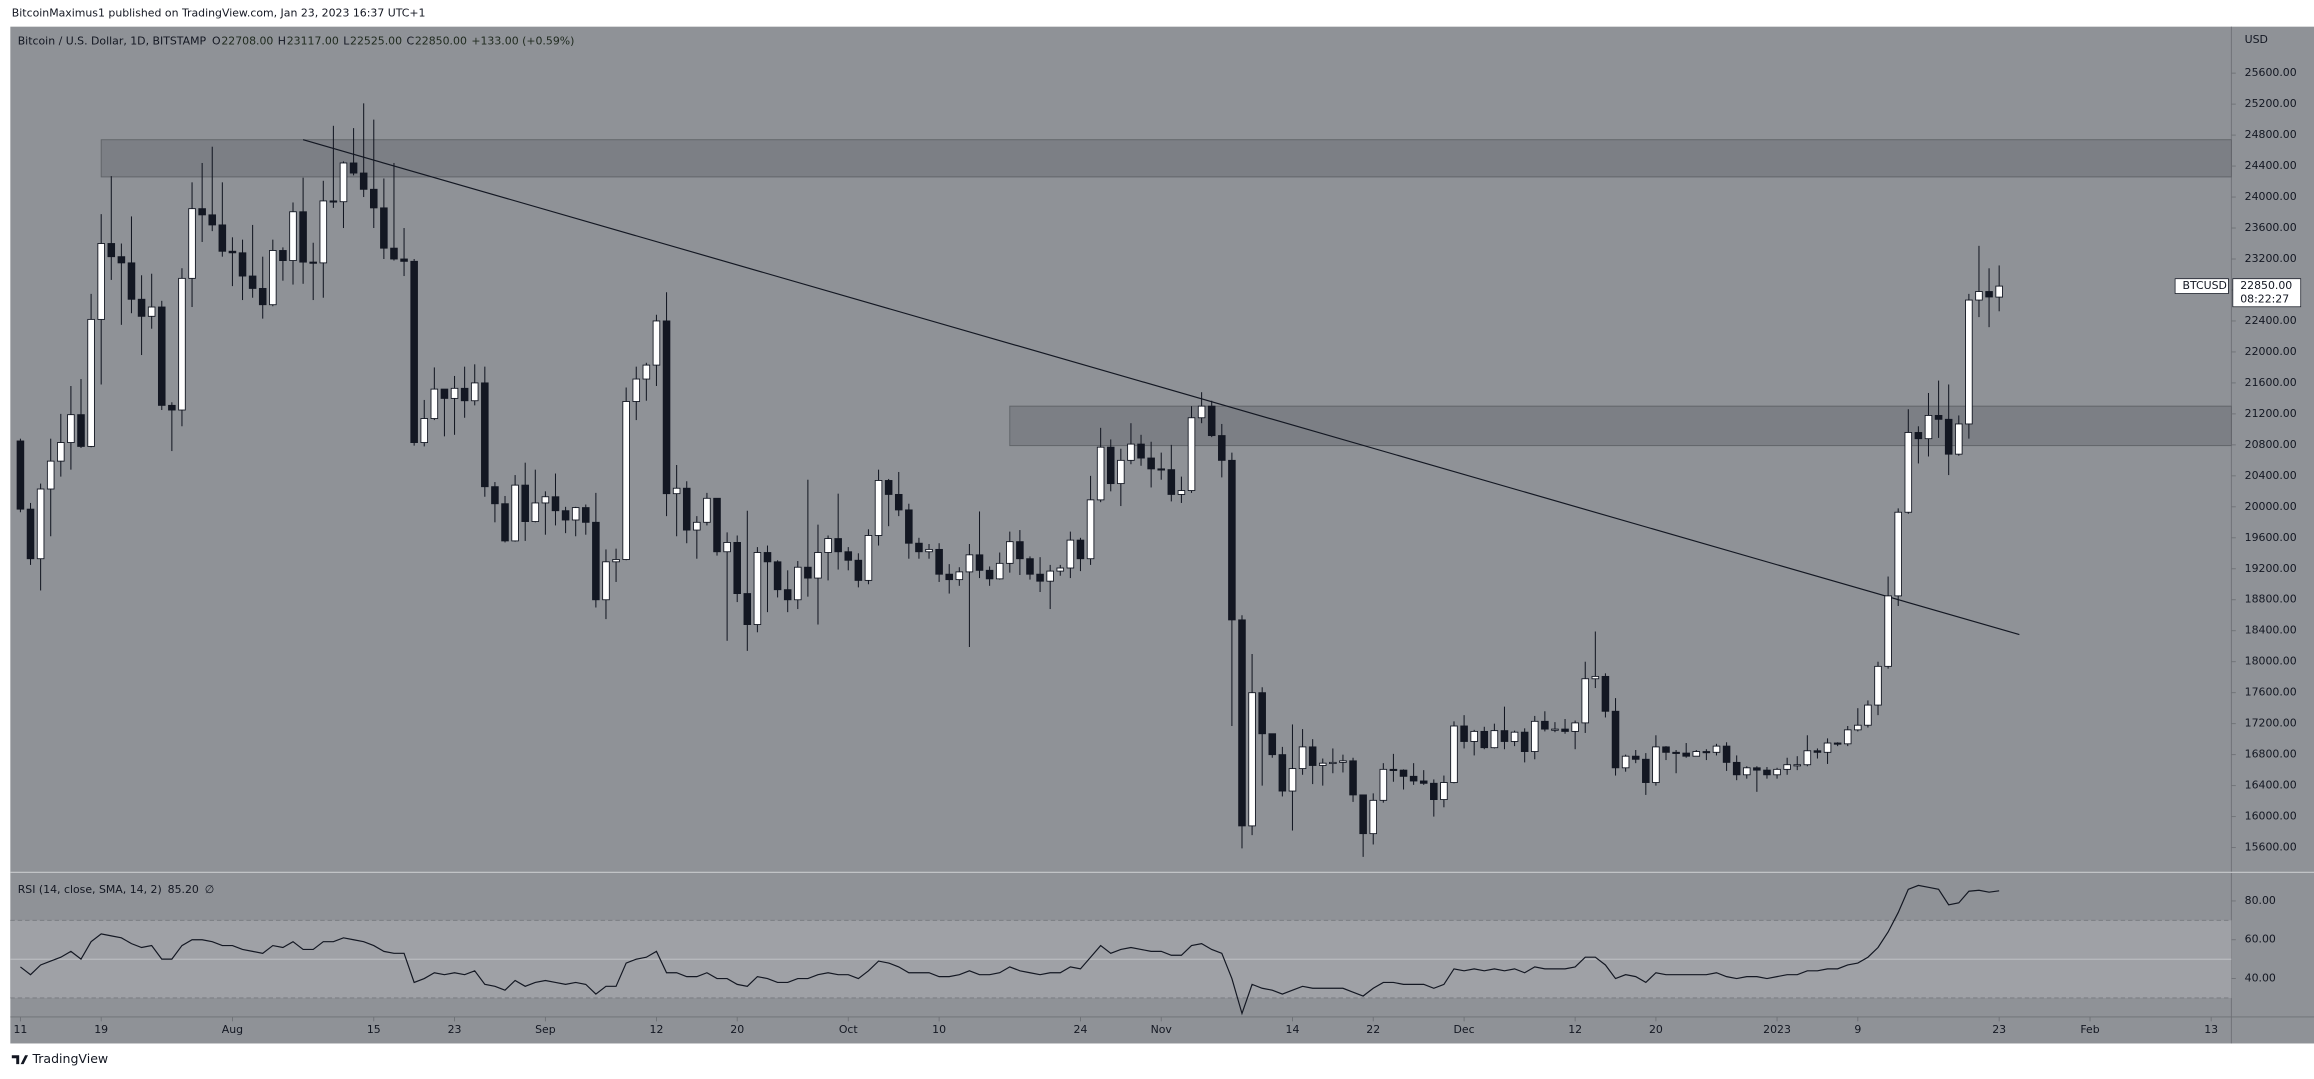  I want to click on x-tick-label: 12, so click(1575, 1029).